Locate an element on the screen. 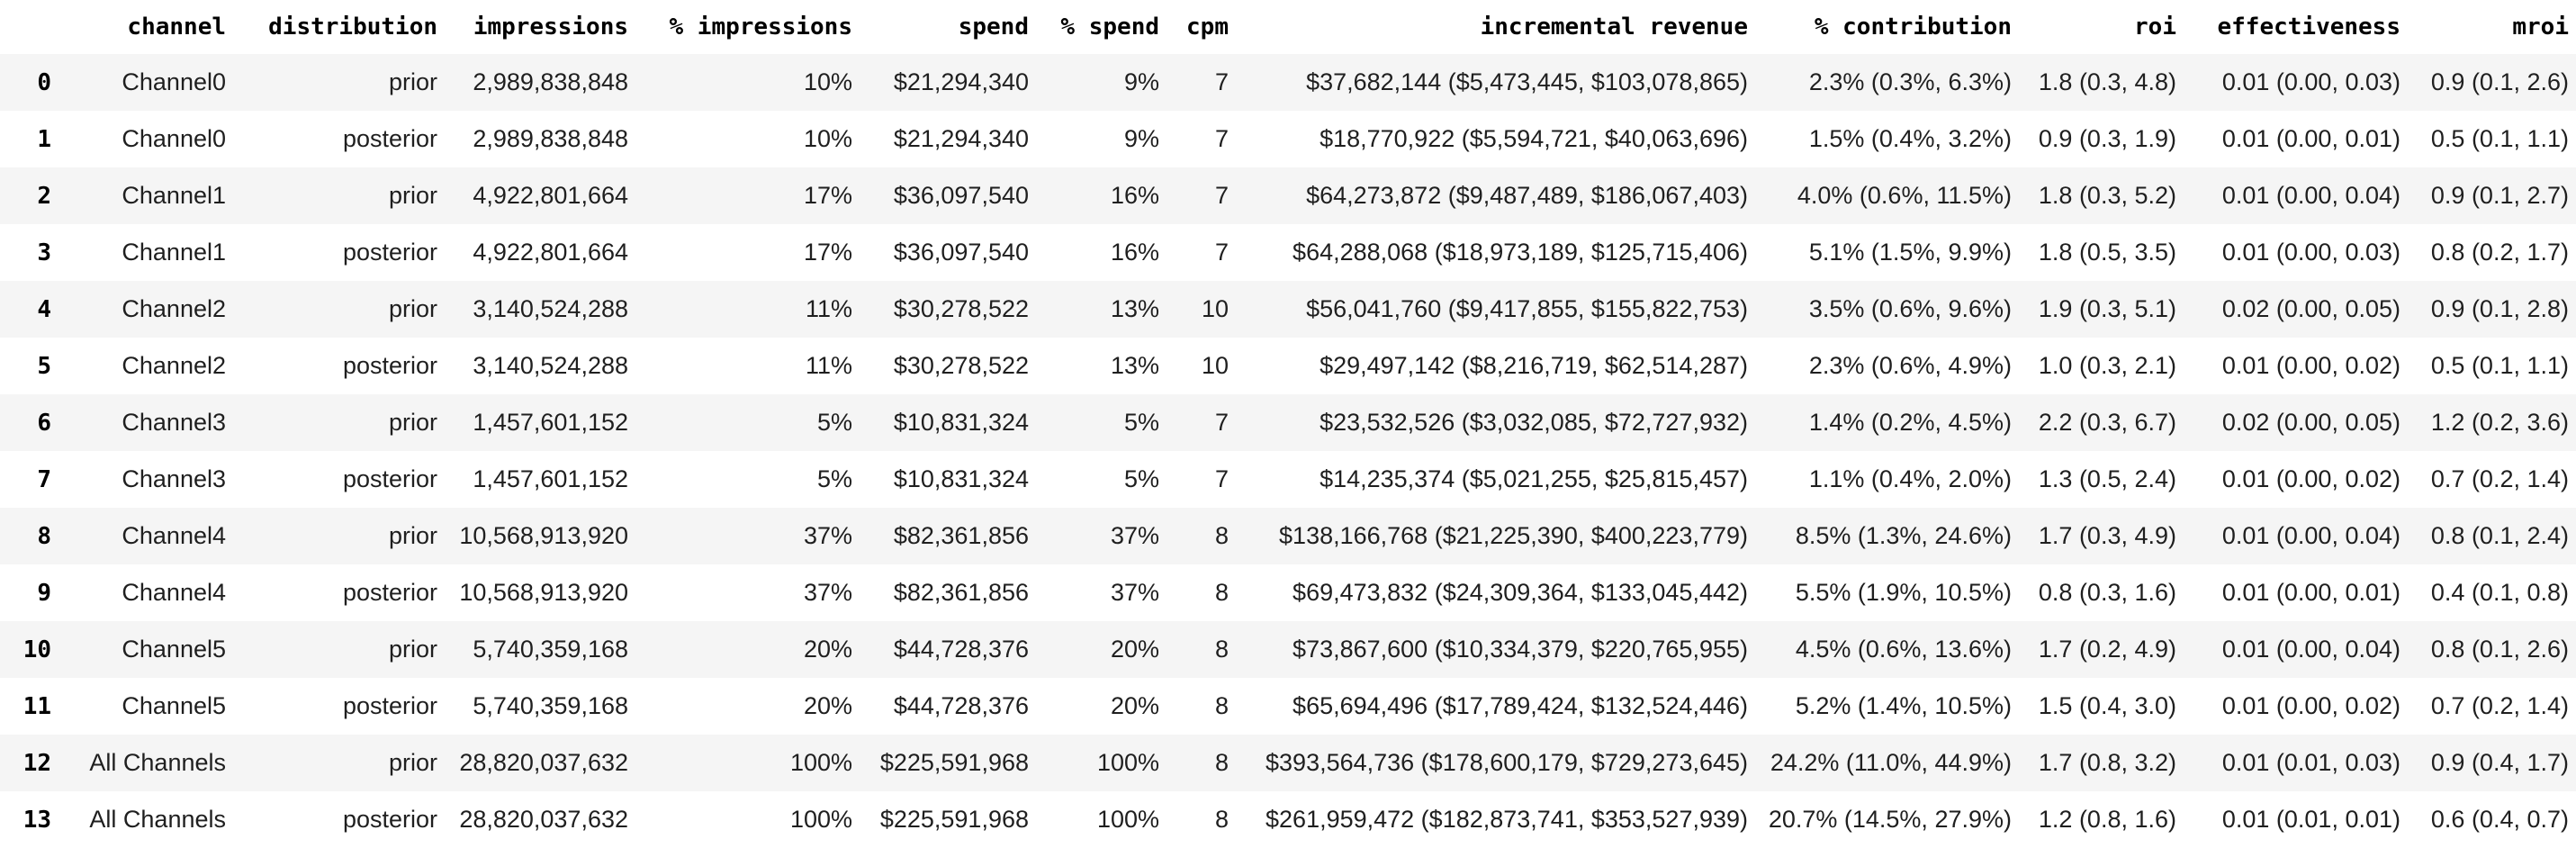  cell-pct-contribution: 4.5% (0.6%, 13.6%) is located at coordinates (1903, 649).